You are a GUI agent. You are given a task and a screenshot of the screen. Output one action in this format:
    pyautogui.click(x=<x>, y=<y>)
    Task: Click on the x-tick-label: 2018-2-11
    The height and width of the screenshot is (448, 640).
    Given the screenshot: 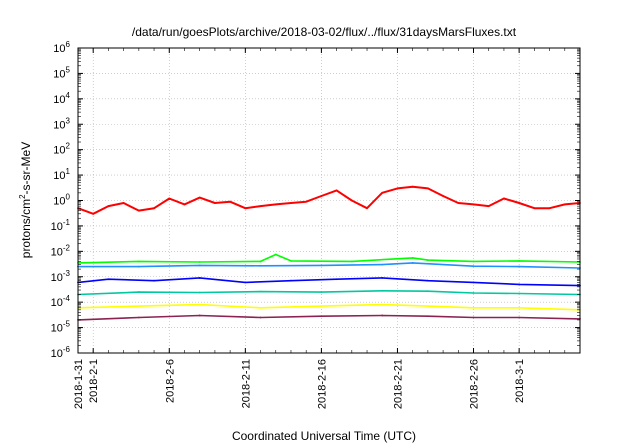 What is the action you would take?
    pyautogui.click(x=246, y=383)
    